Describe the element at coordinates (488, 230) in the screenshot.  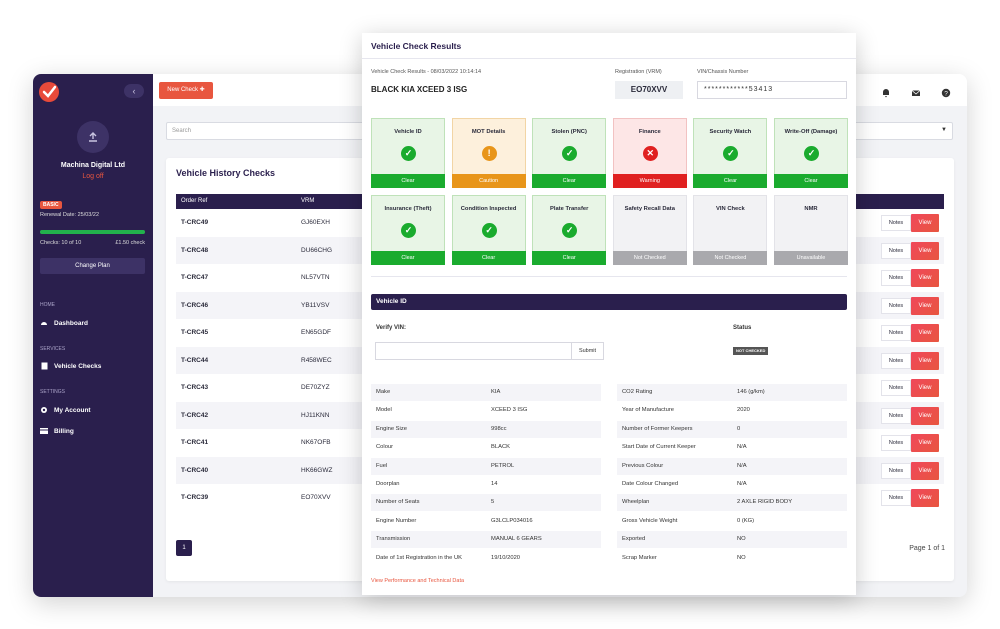
I see `check-tile: Condition Inspected ✓ Clear` at that location.